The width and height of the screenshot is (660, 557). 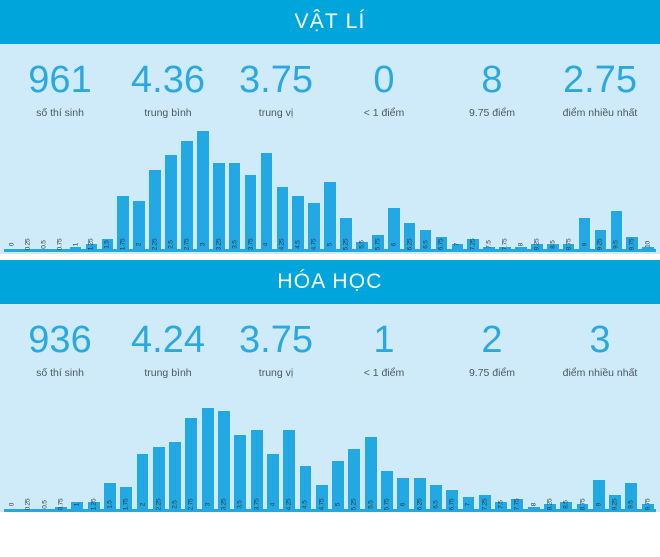 I want to click on page-title: HÓA HỌC, so click(x=330, y=281).